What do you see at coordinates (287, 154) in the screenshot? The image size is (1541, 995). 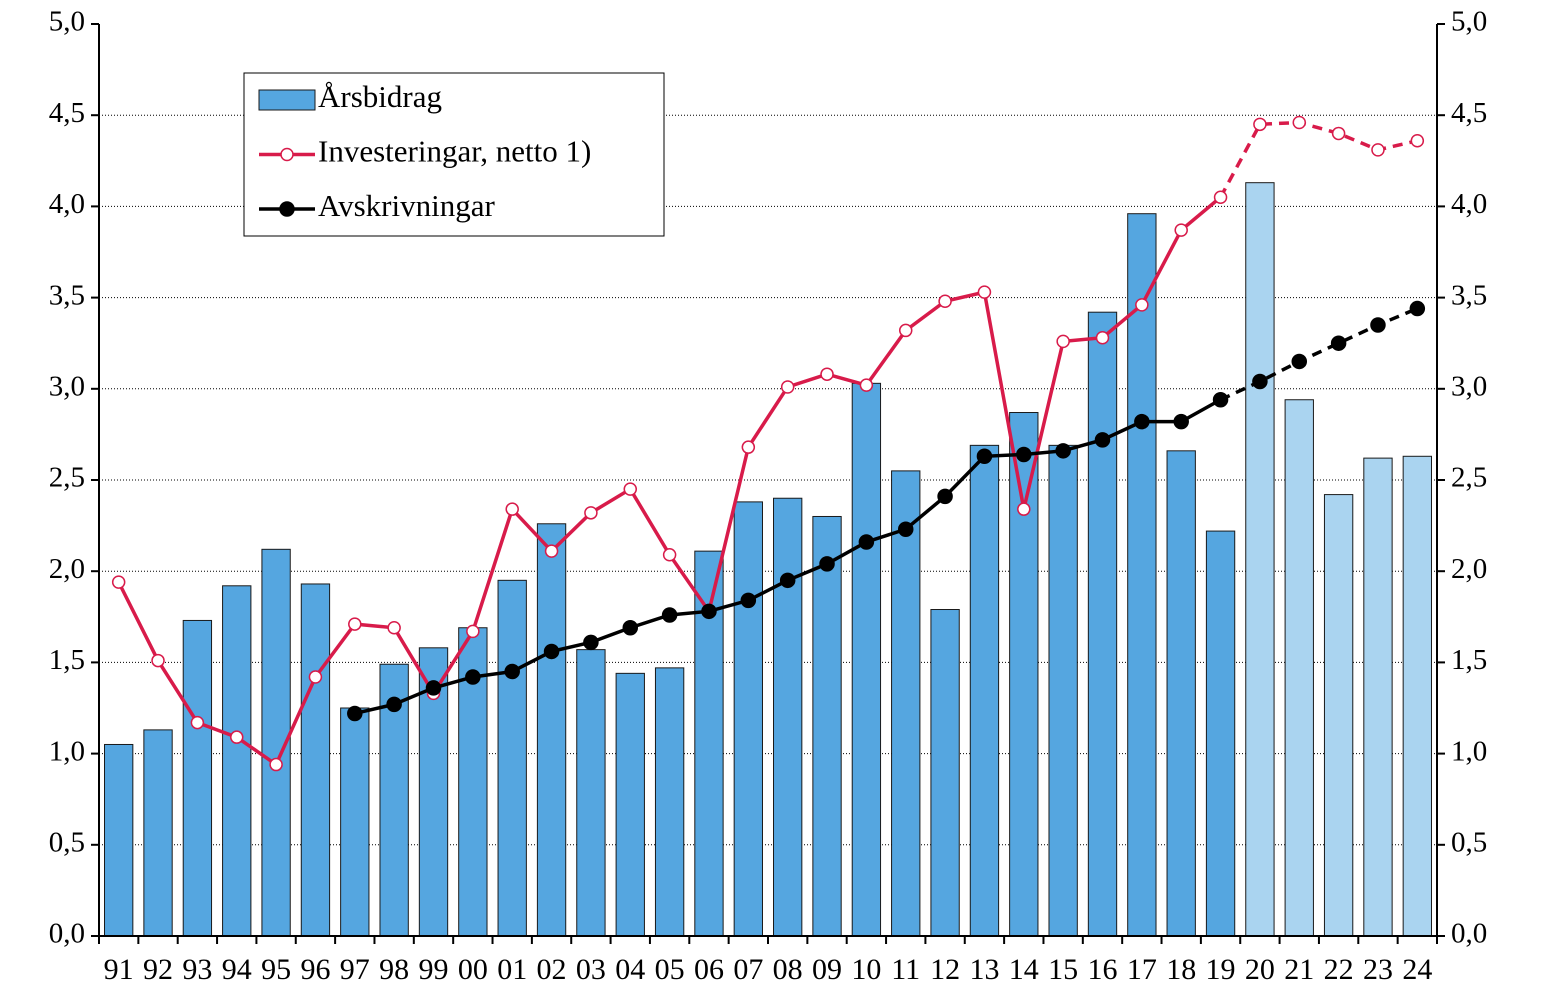 I see `legend-marker` at bounding box center [287, 154].